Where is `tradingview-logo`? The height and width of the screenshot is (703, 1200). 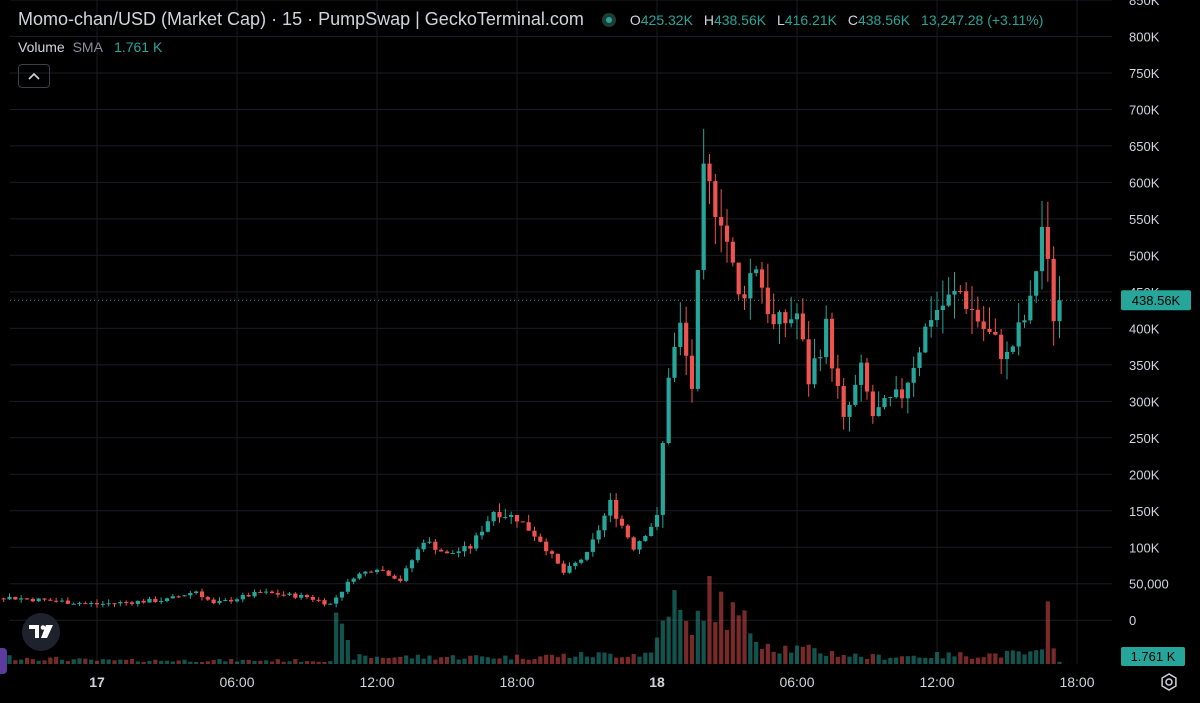
tradingview-logo is located at coordinates (41, 632).